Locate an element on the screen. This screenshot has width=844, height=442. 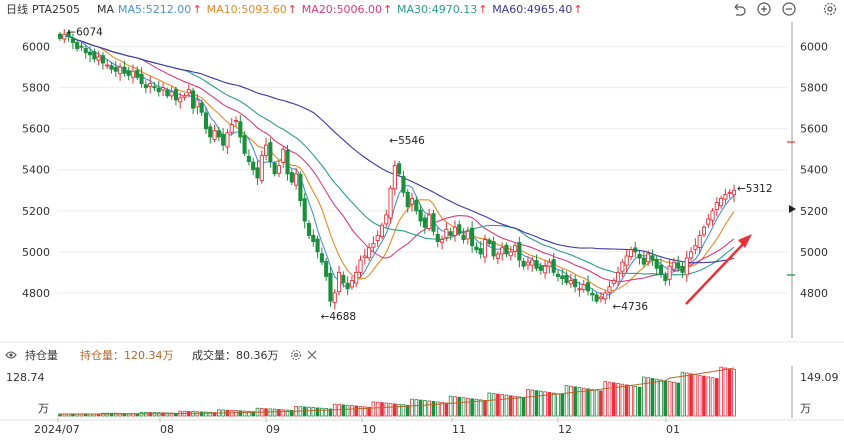
close-icon is located at coordinates (312, 355).